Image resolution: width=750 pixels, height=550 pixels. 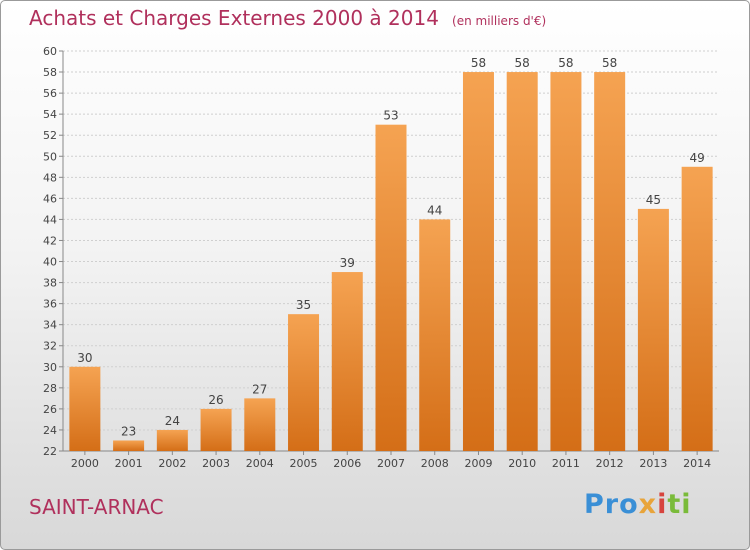 What do you see at coordinates (303, 305) in the screenshot?
I see `bar-value-label: 35` at bounding box center [303, 305].